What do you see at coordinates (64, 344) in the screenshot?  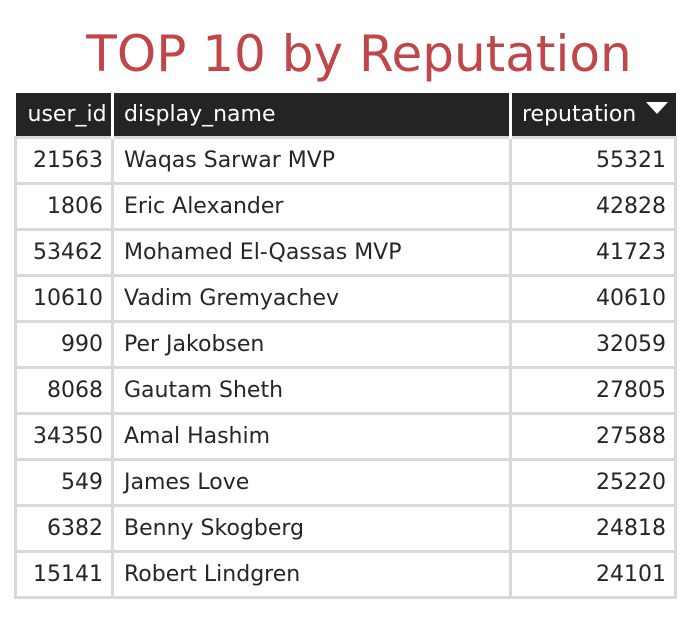 I see `cell-user-id: 990` at bounding box center [64, 344].